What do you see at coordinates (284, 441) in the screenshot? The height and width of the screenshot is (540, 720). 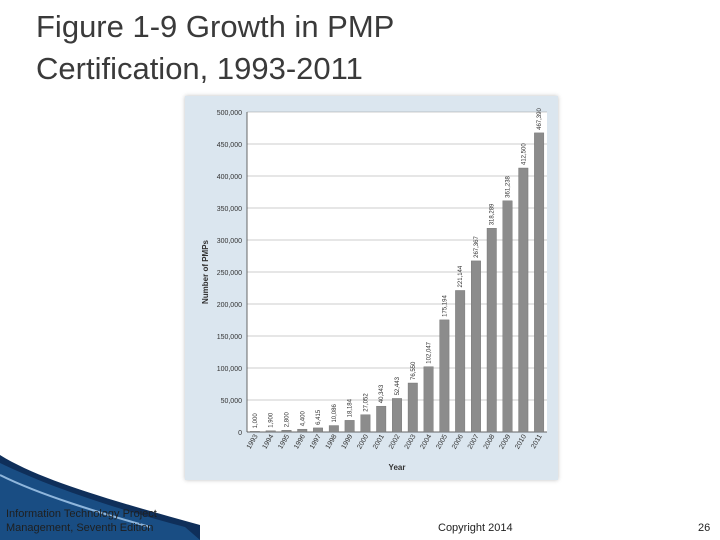 I see `x-tick-label: 1995` at bounding box center [284, 441].